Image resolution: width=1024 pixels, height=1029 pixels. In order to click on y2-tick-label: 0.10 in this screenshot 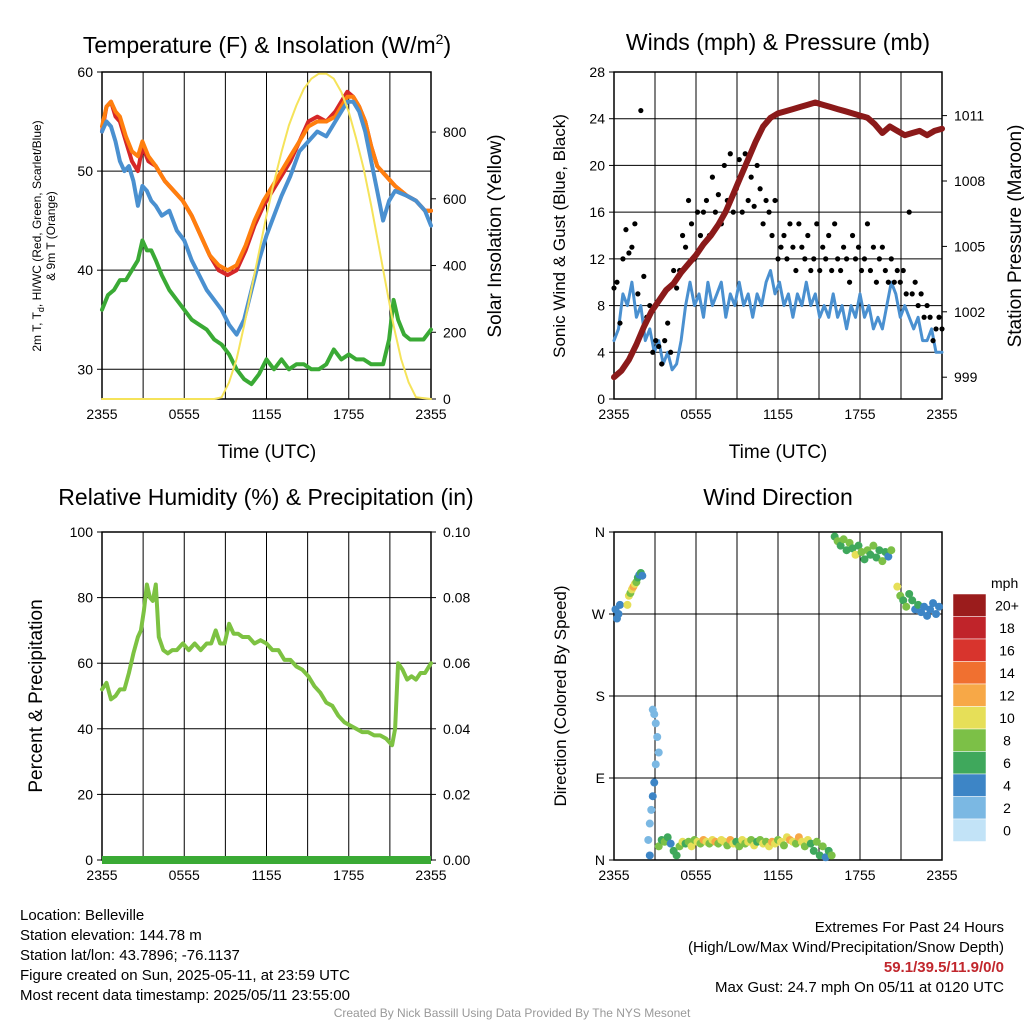, I will do `click(456, 532)`.